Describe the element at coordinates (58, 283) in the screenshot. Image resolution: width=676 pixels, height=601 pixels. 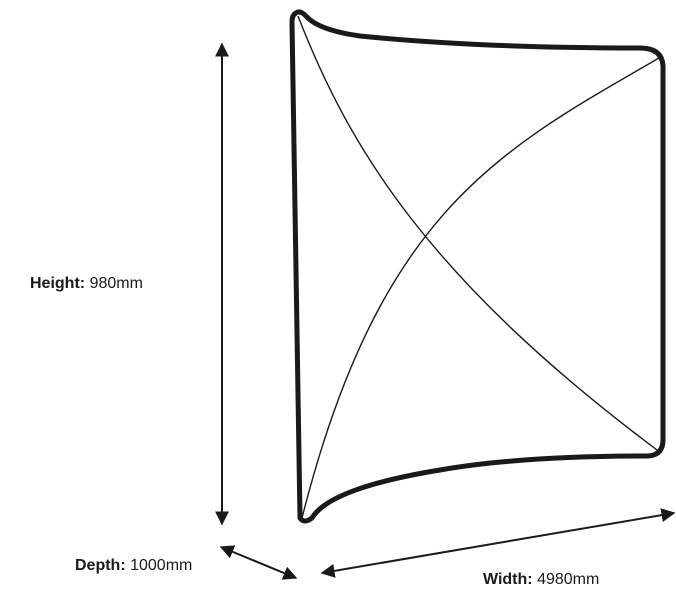
I see `height-key: Height:` at that location.